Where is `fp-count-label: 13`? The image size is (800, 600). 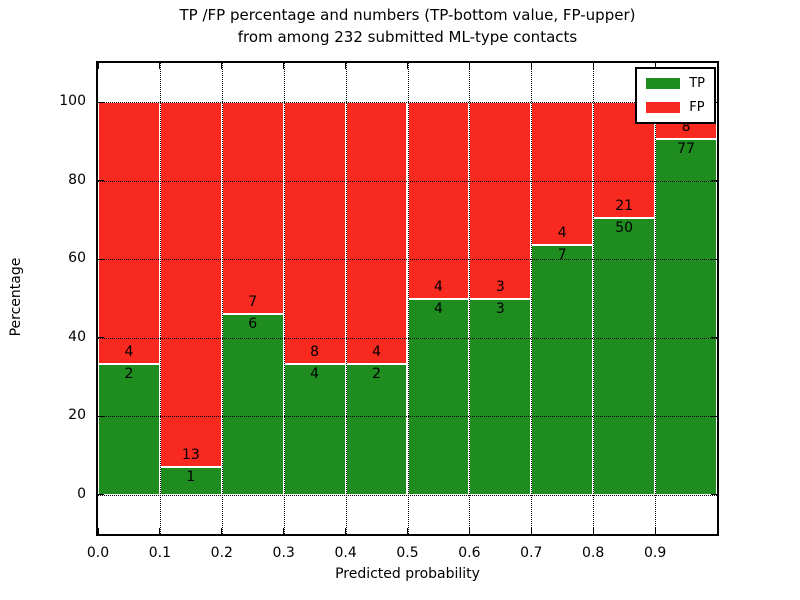 fp-count-label: 13 is located at coordinates (190, 454).